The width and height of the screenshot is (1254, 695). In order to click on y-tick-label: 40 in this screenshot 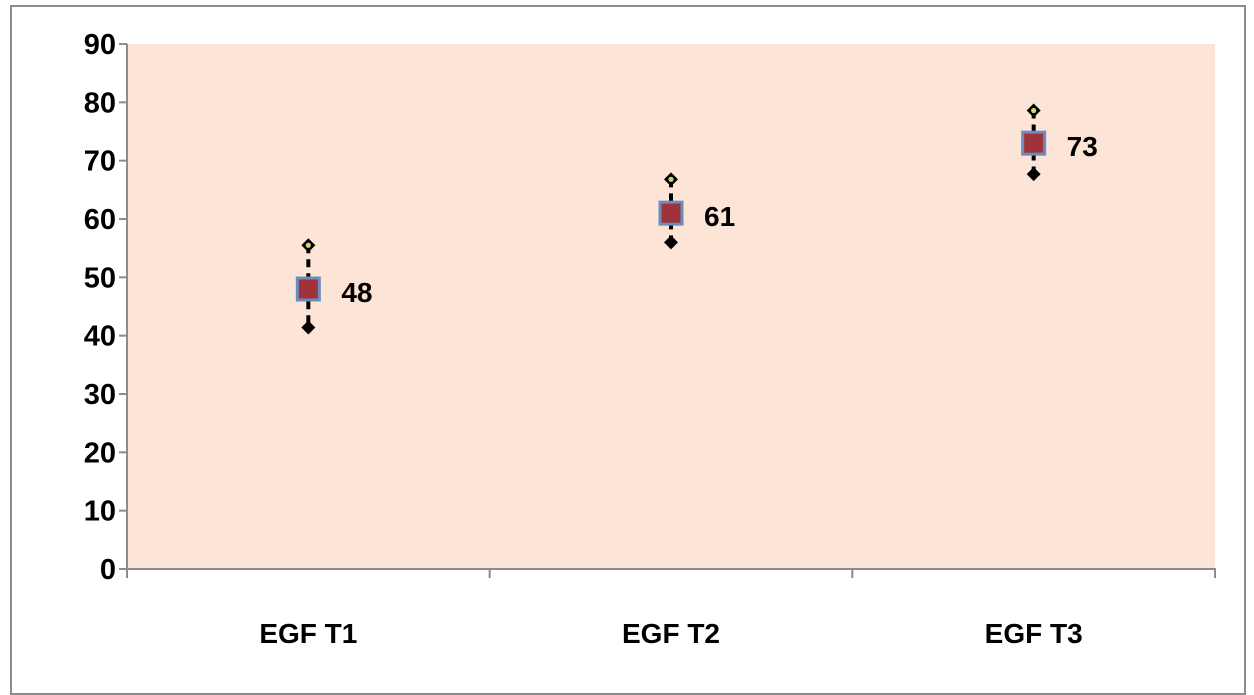, I will do `click(100, 337)`.